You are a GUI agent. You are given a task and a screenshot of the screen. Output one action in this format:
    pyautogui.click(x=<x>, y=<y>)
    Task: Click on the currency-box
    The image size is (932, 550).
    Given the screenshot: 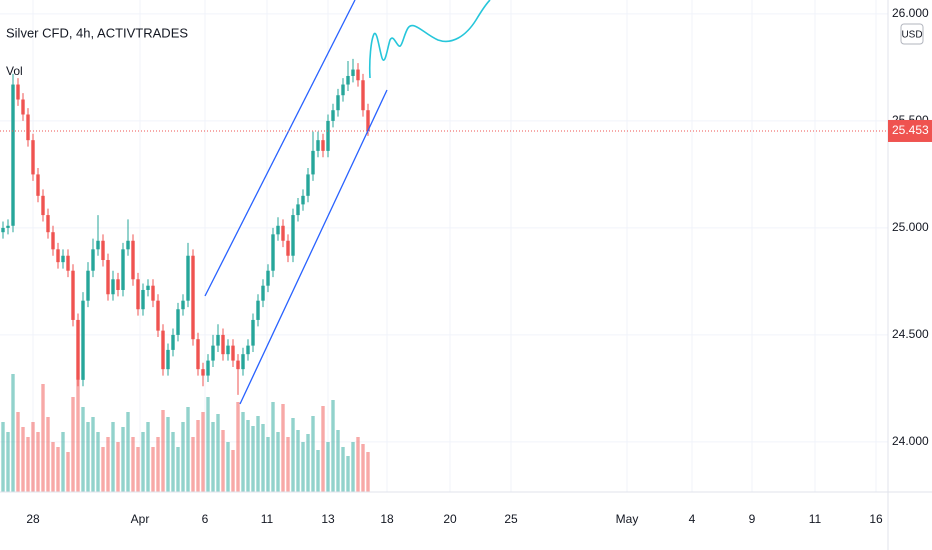 What is the action you would take?
    pyautogui.click(x=912, y=34)
    